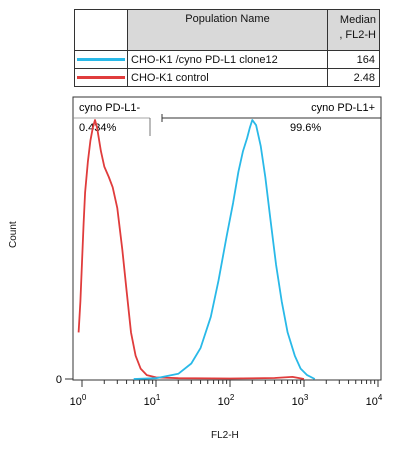 This screenshot has width=403, height=450. What do you see at coordinates (59, 380) in the screenshot?
I see `y-tick-label-0: 0` at bounding box center [59, 380].